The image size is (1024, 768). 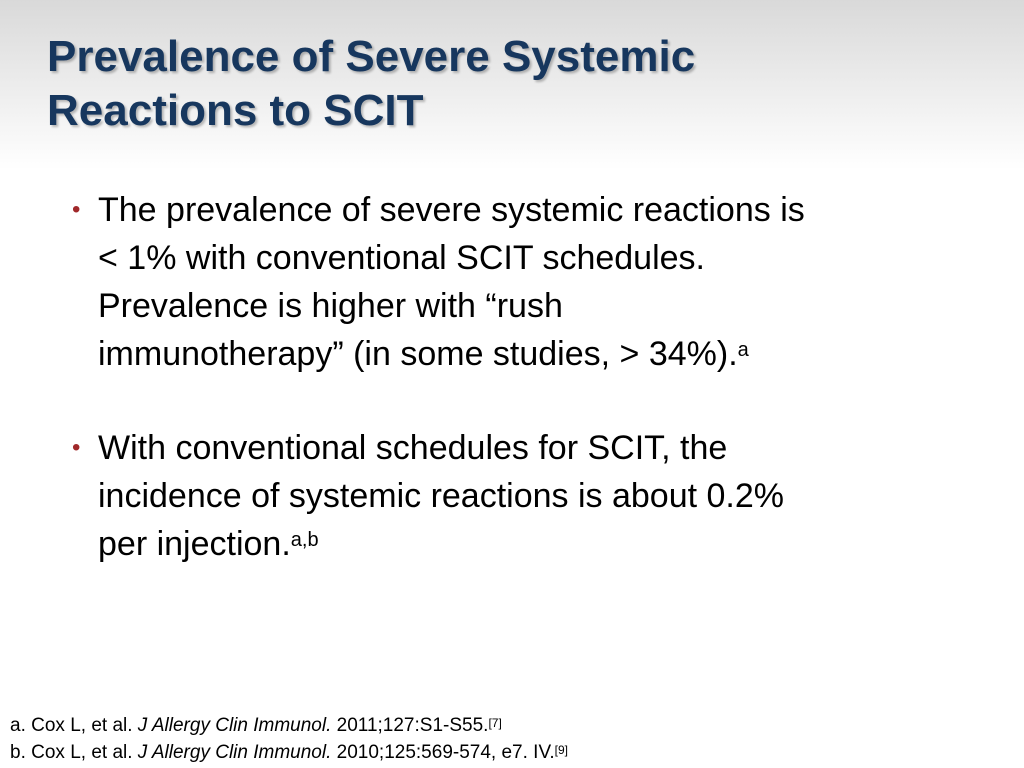 I want to click on bullet-line: per injection.a,b, so click(x=441, y=544).